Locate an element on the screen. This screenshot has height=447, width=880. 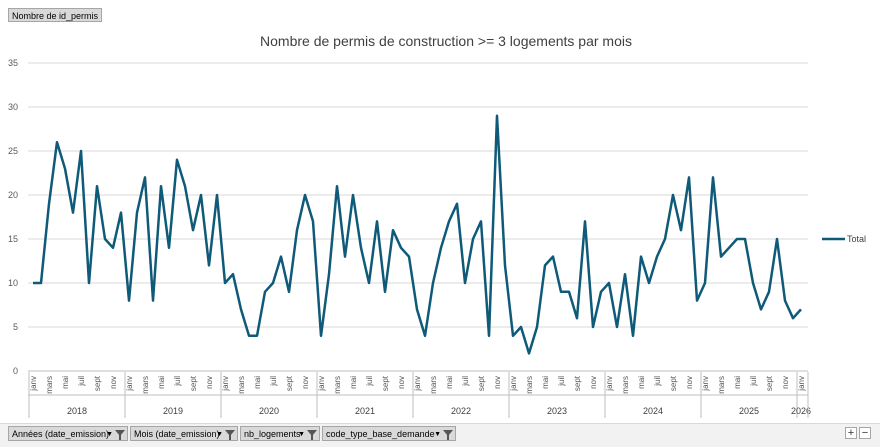
year-label: 2021 is located at coordinates (365, 411).